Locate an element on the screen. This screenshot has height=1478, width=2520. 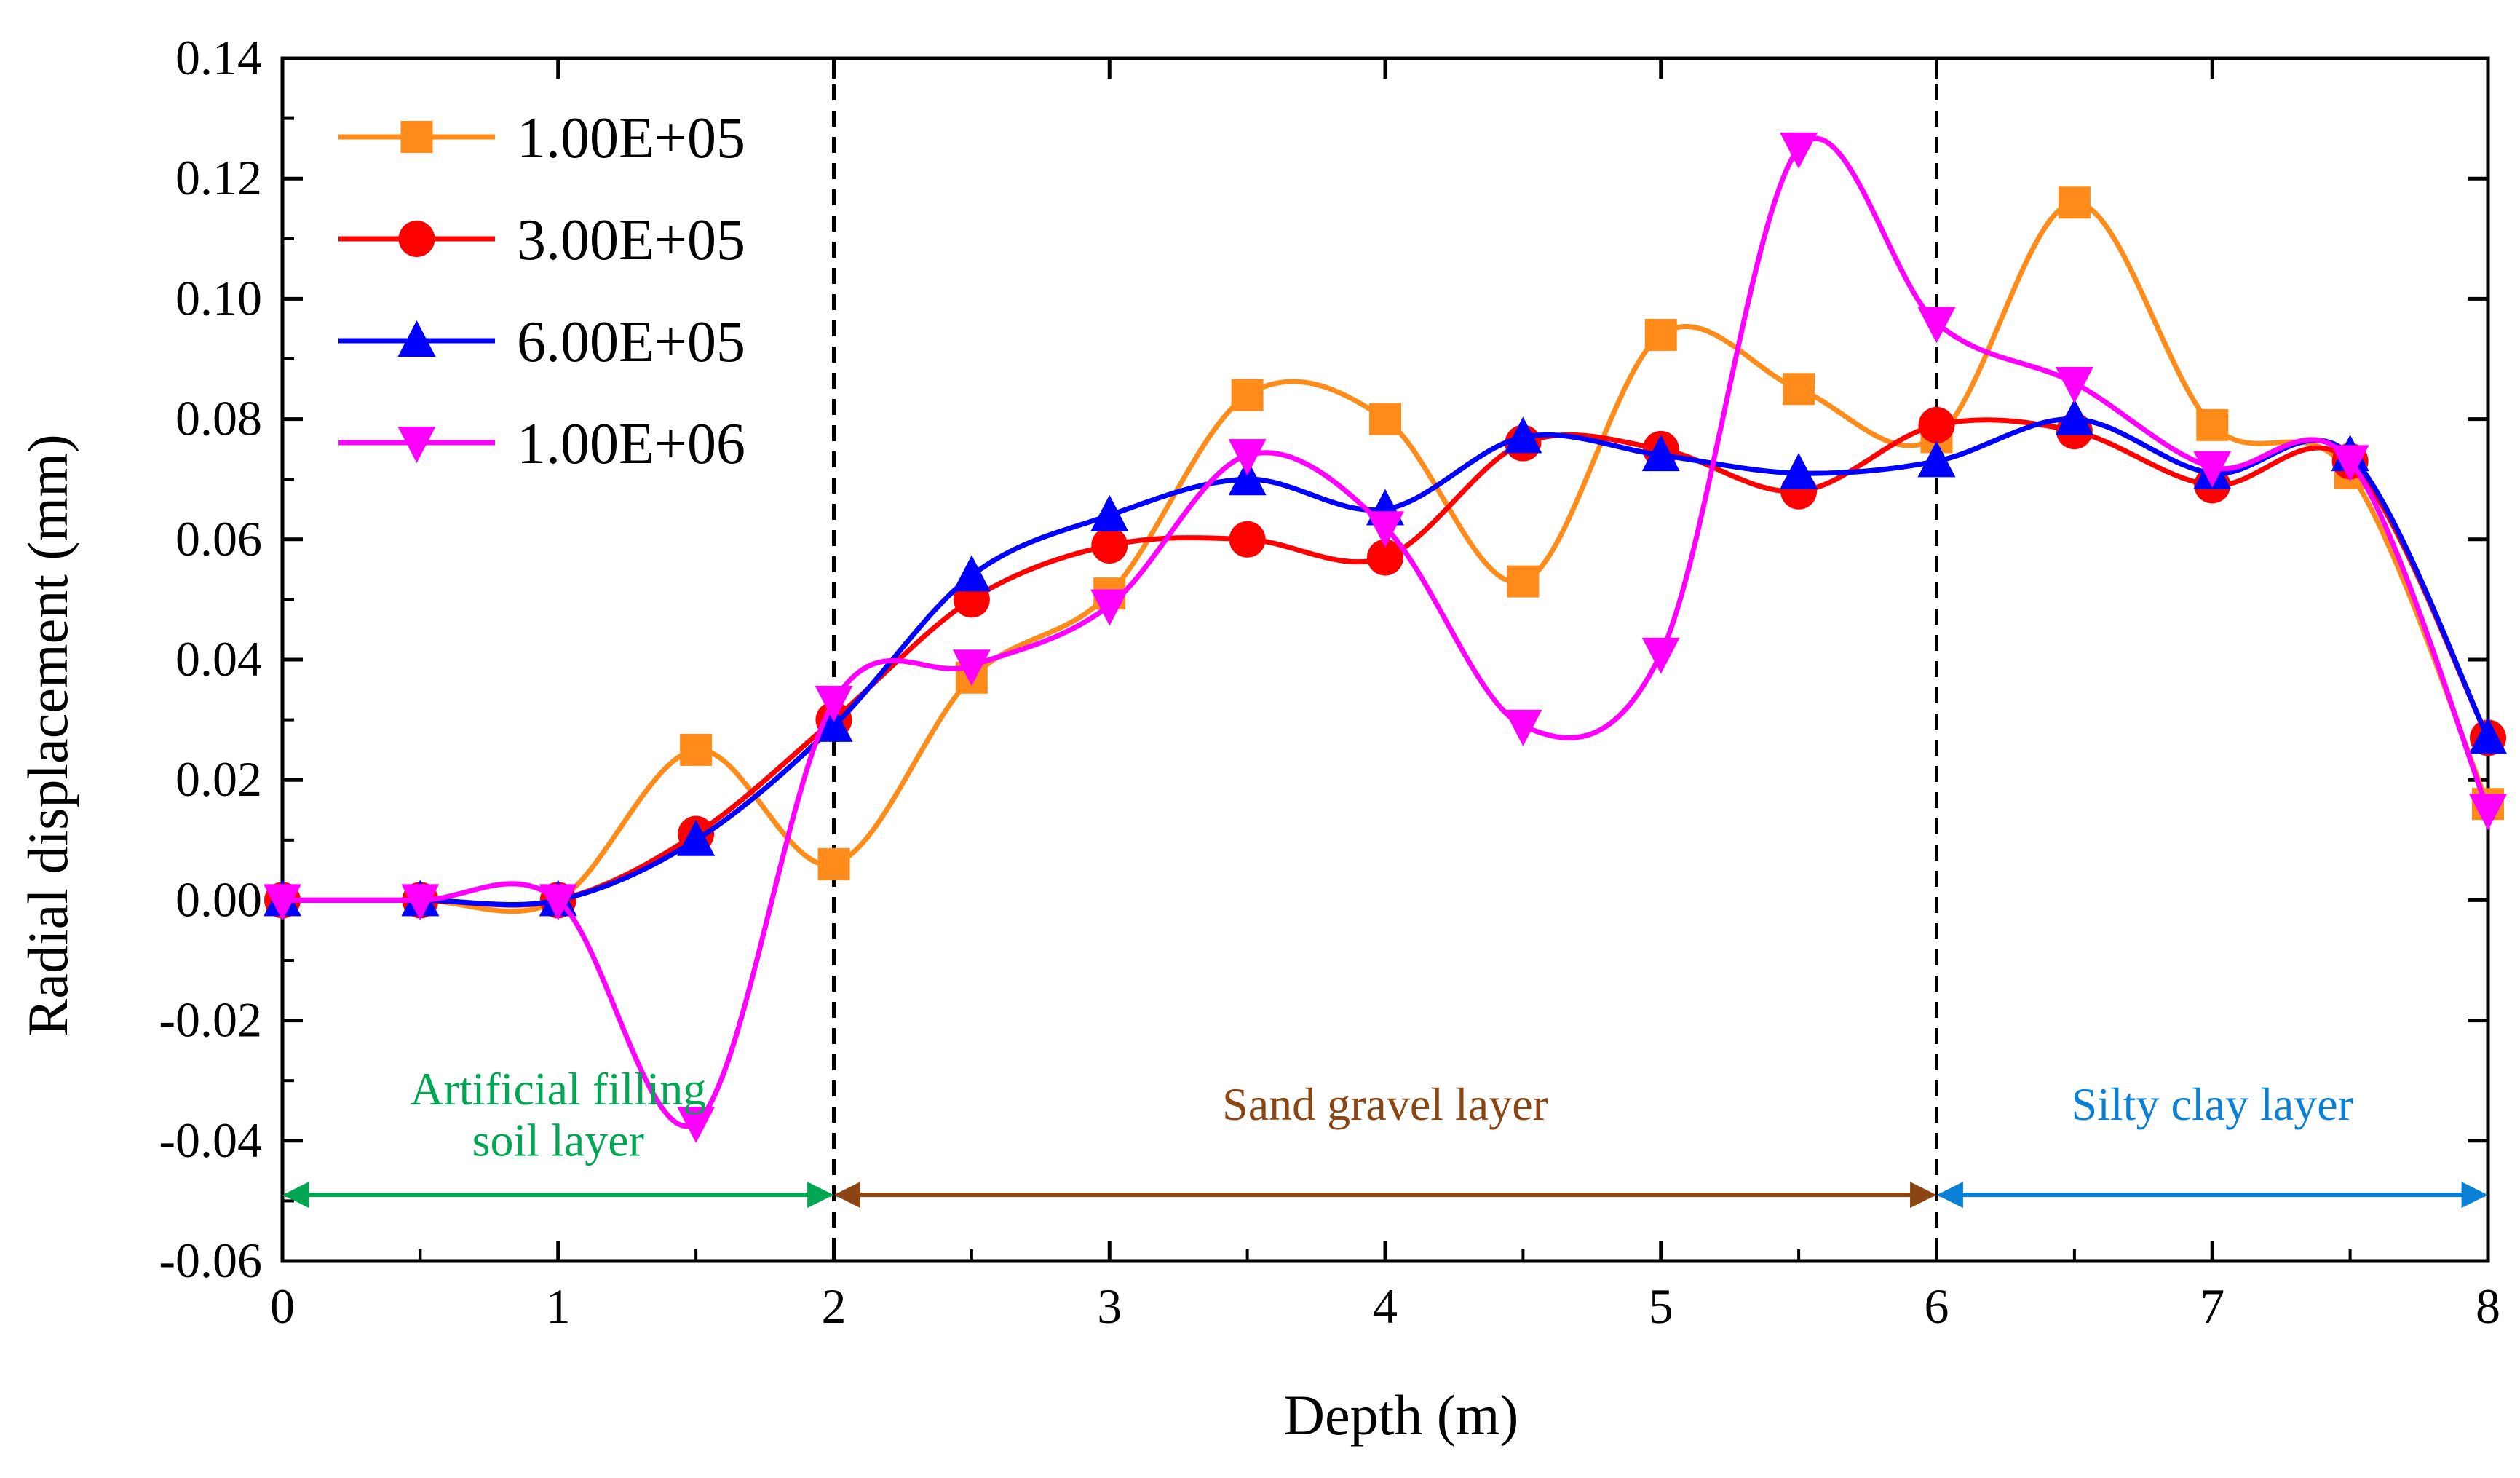
legend-item: 1.00E+06 is located at coordinates (541, 444).